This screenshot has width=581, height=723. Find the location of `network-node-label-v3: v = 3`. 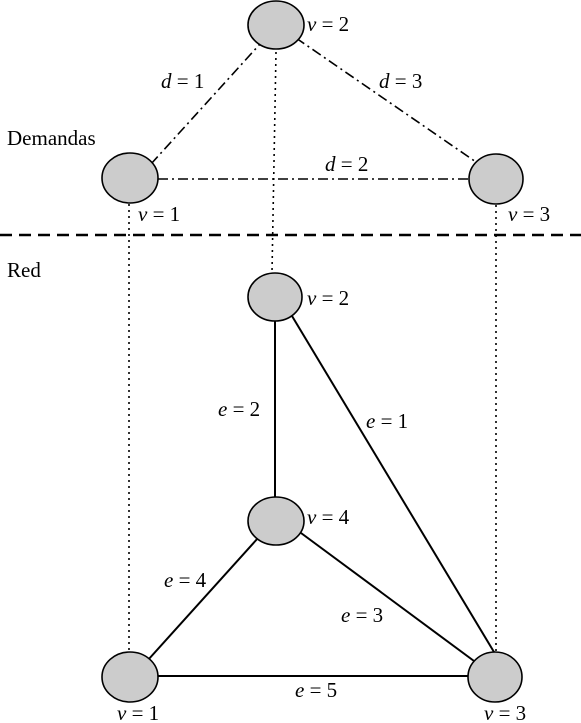

network-node-label-v3: v = 3 is located at coordinates (505, 712).